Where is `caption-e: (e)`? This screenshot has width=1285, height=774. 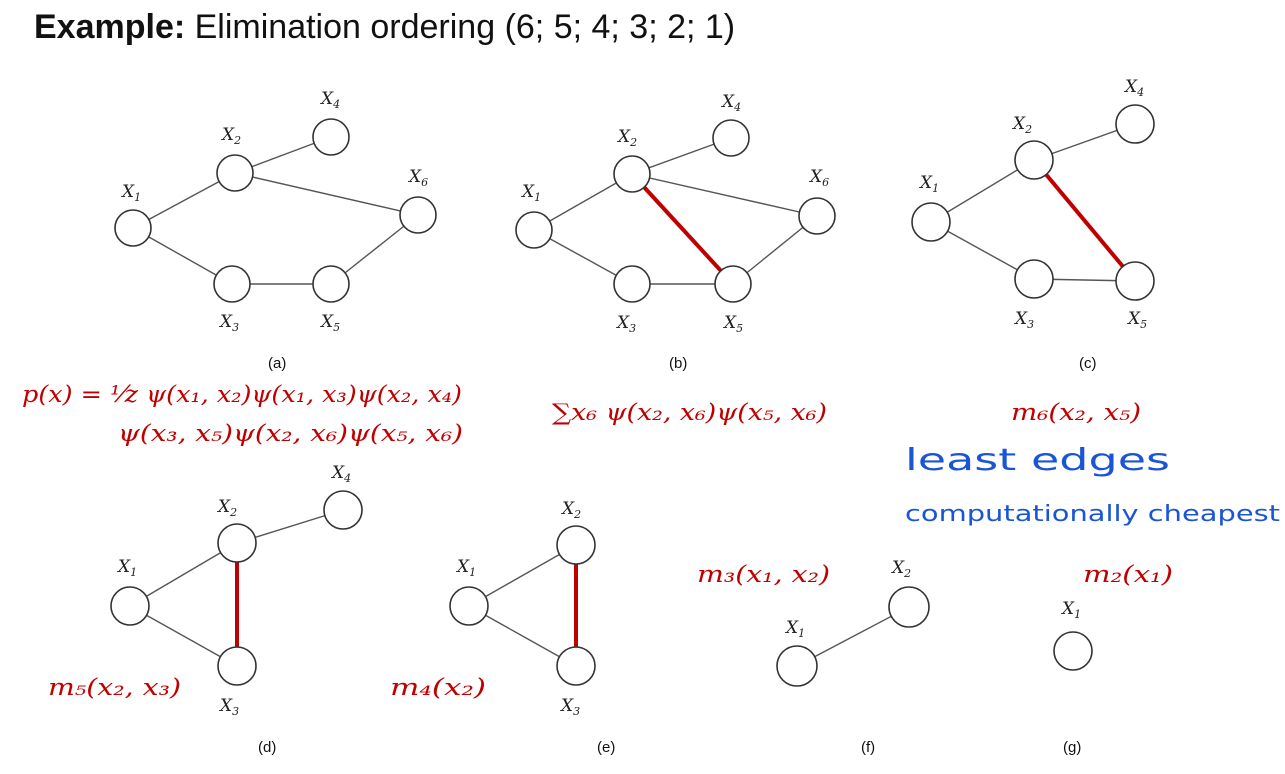
caption-e: (e) is located at coordinates (606, 747).